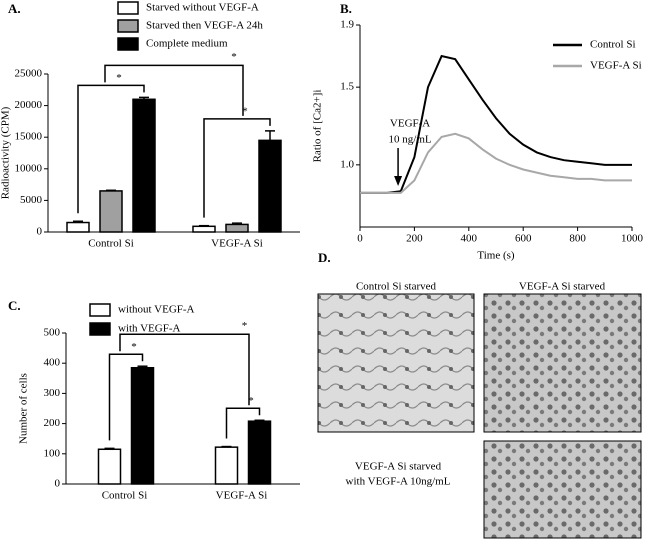  Describe the element at coordinates (469, 239) in the screenshot. I see `x-tick-label: 400` at that location.